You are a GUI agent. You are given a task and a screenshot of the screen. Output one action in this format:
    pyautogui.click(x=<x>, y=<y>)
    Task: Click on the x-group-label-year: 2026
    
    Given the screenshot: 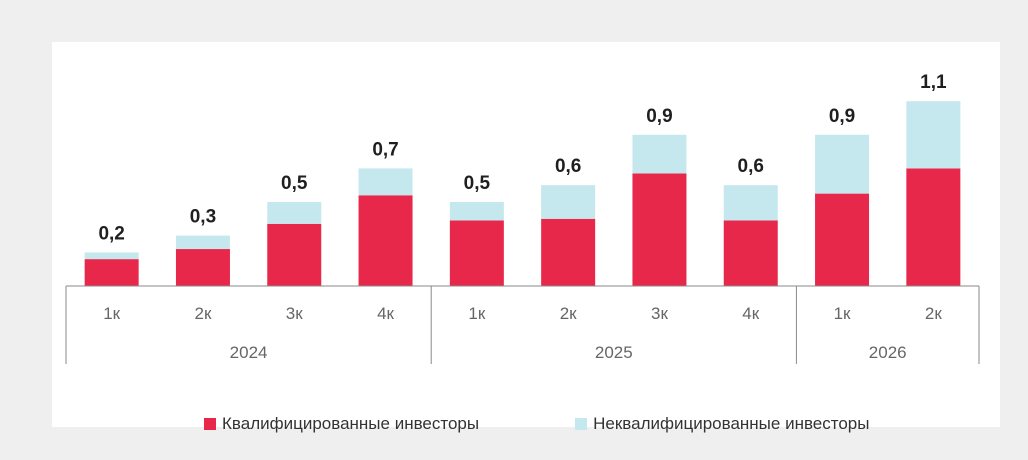 What is the action you would take?
    pyautogui.click(x=888, y=352)
    